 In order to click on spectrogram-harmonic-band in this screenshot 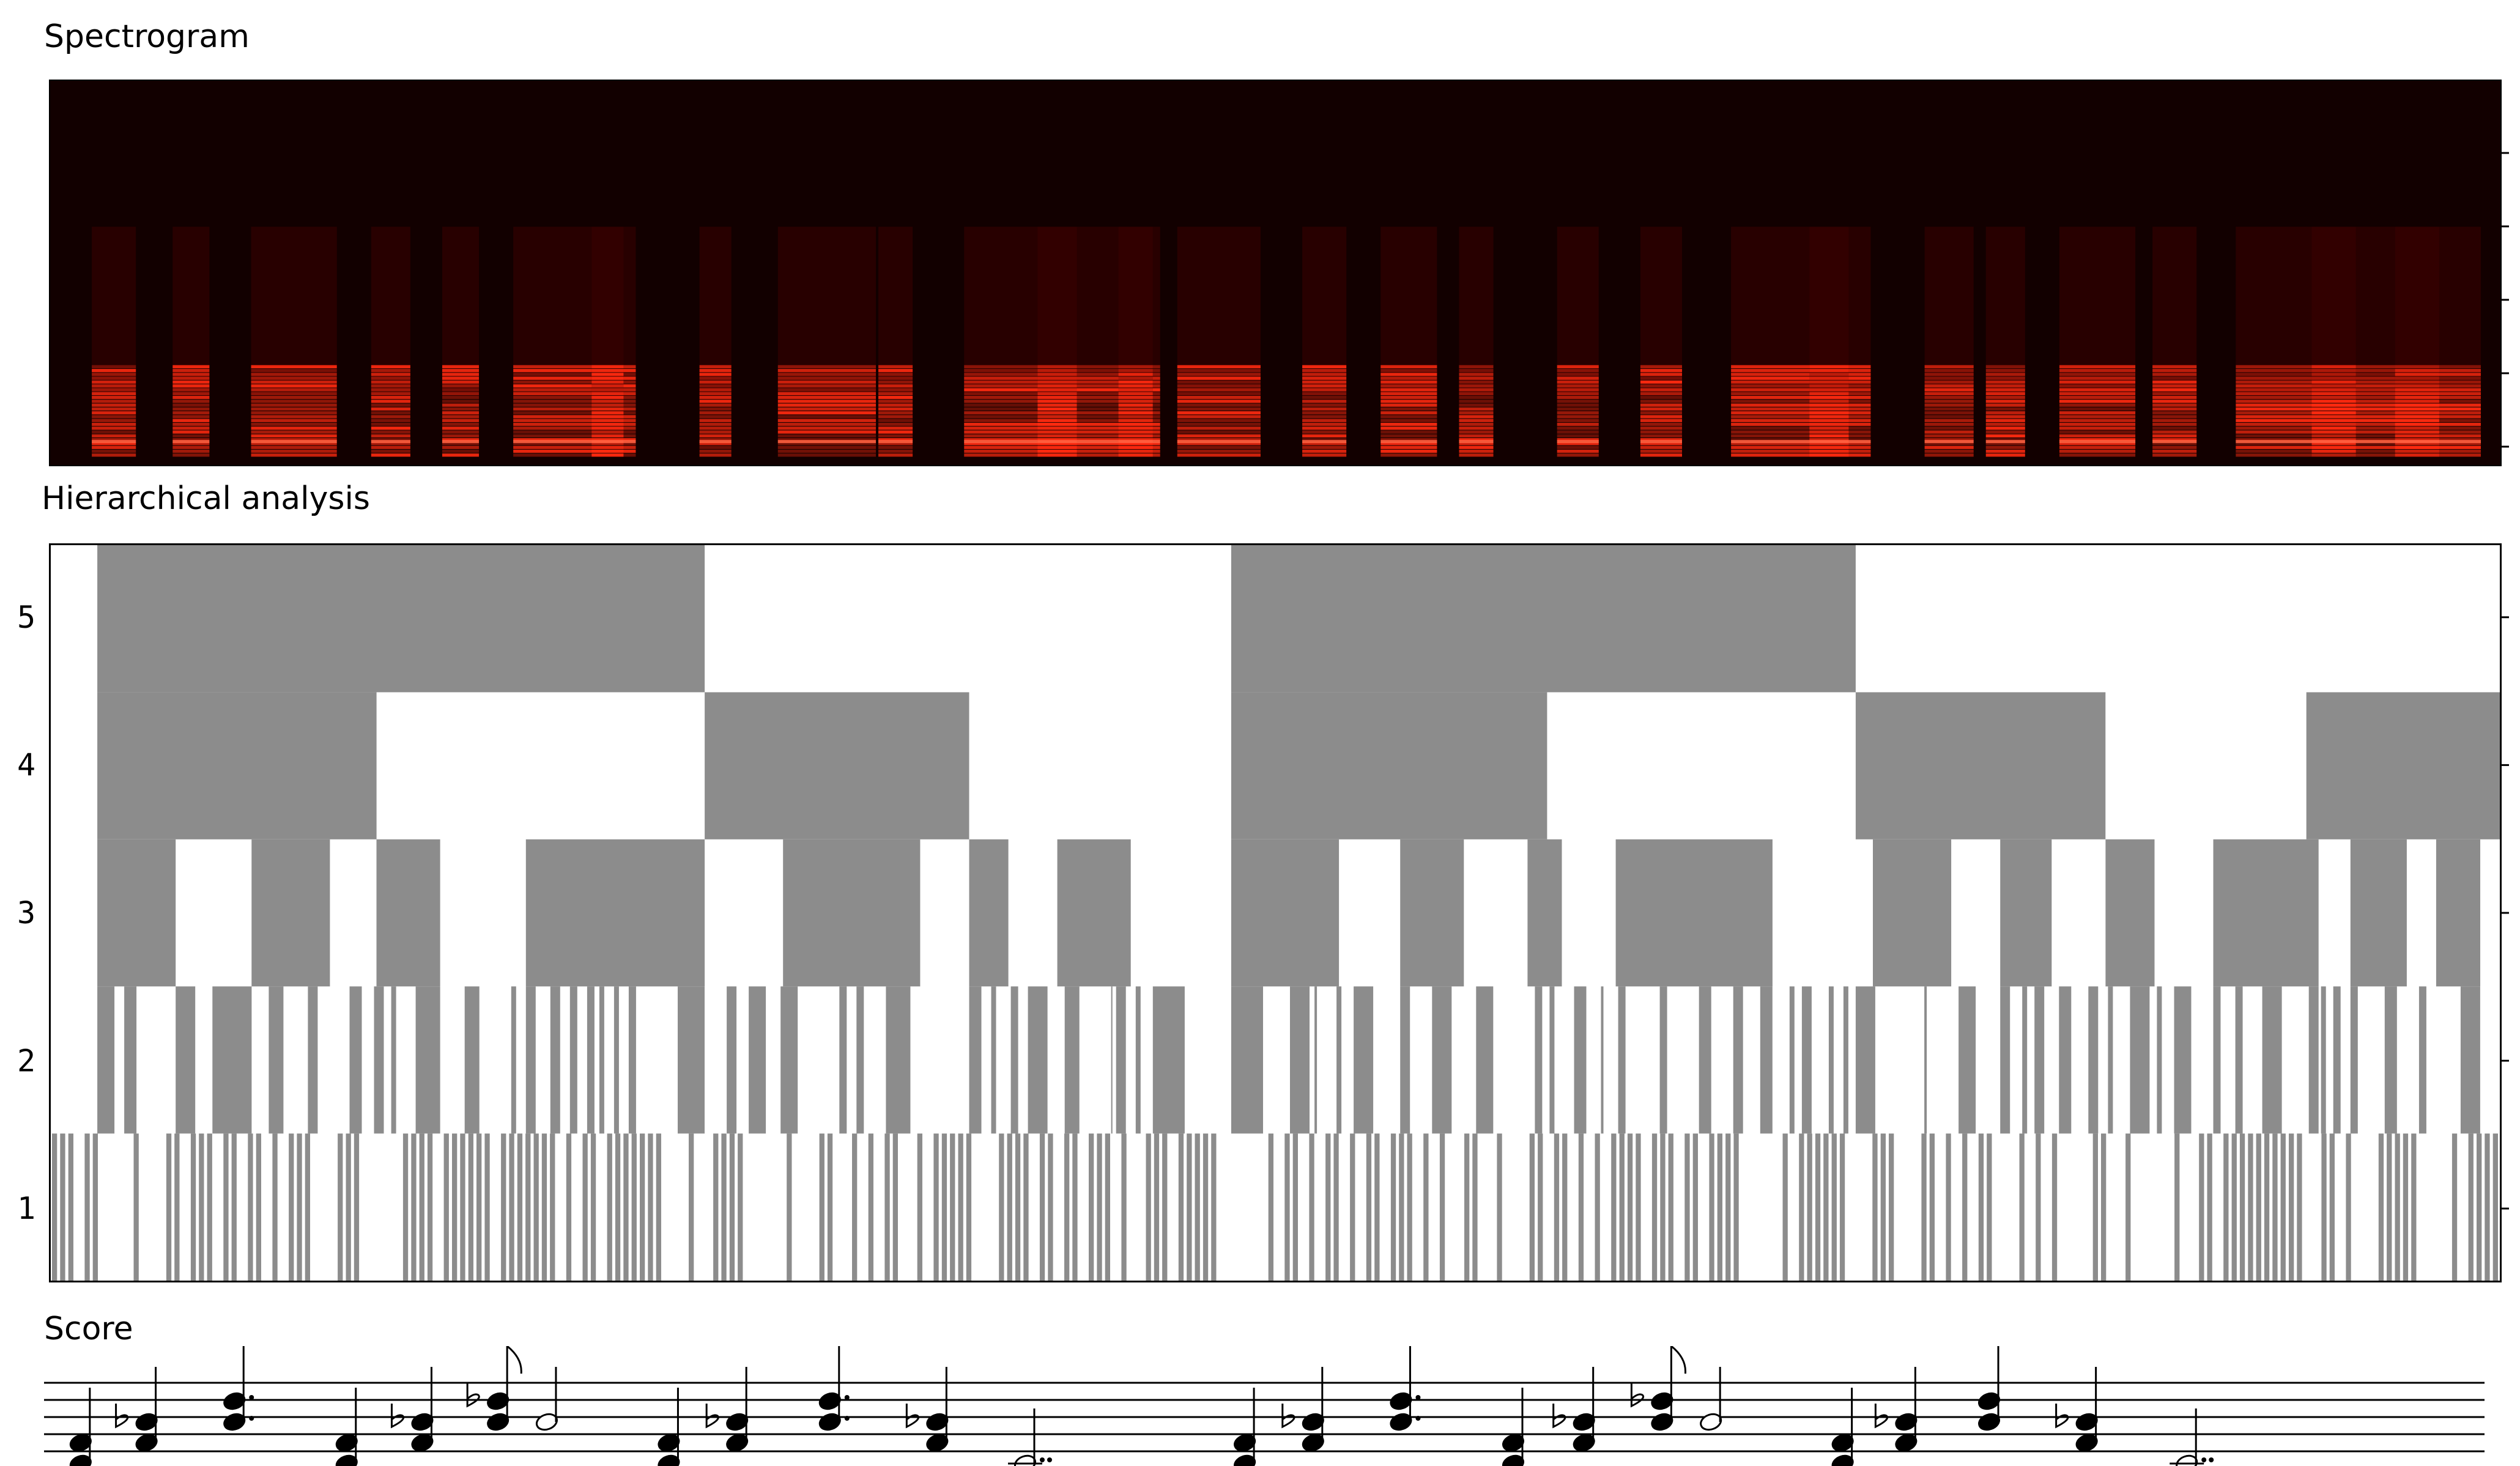, I will do `click(114, 311)`.